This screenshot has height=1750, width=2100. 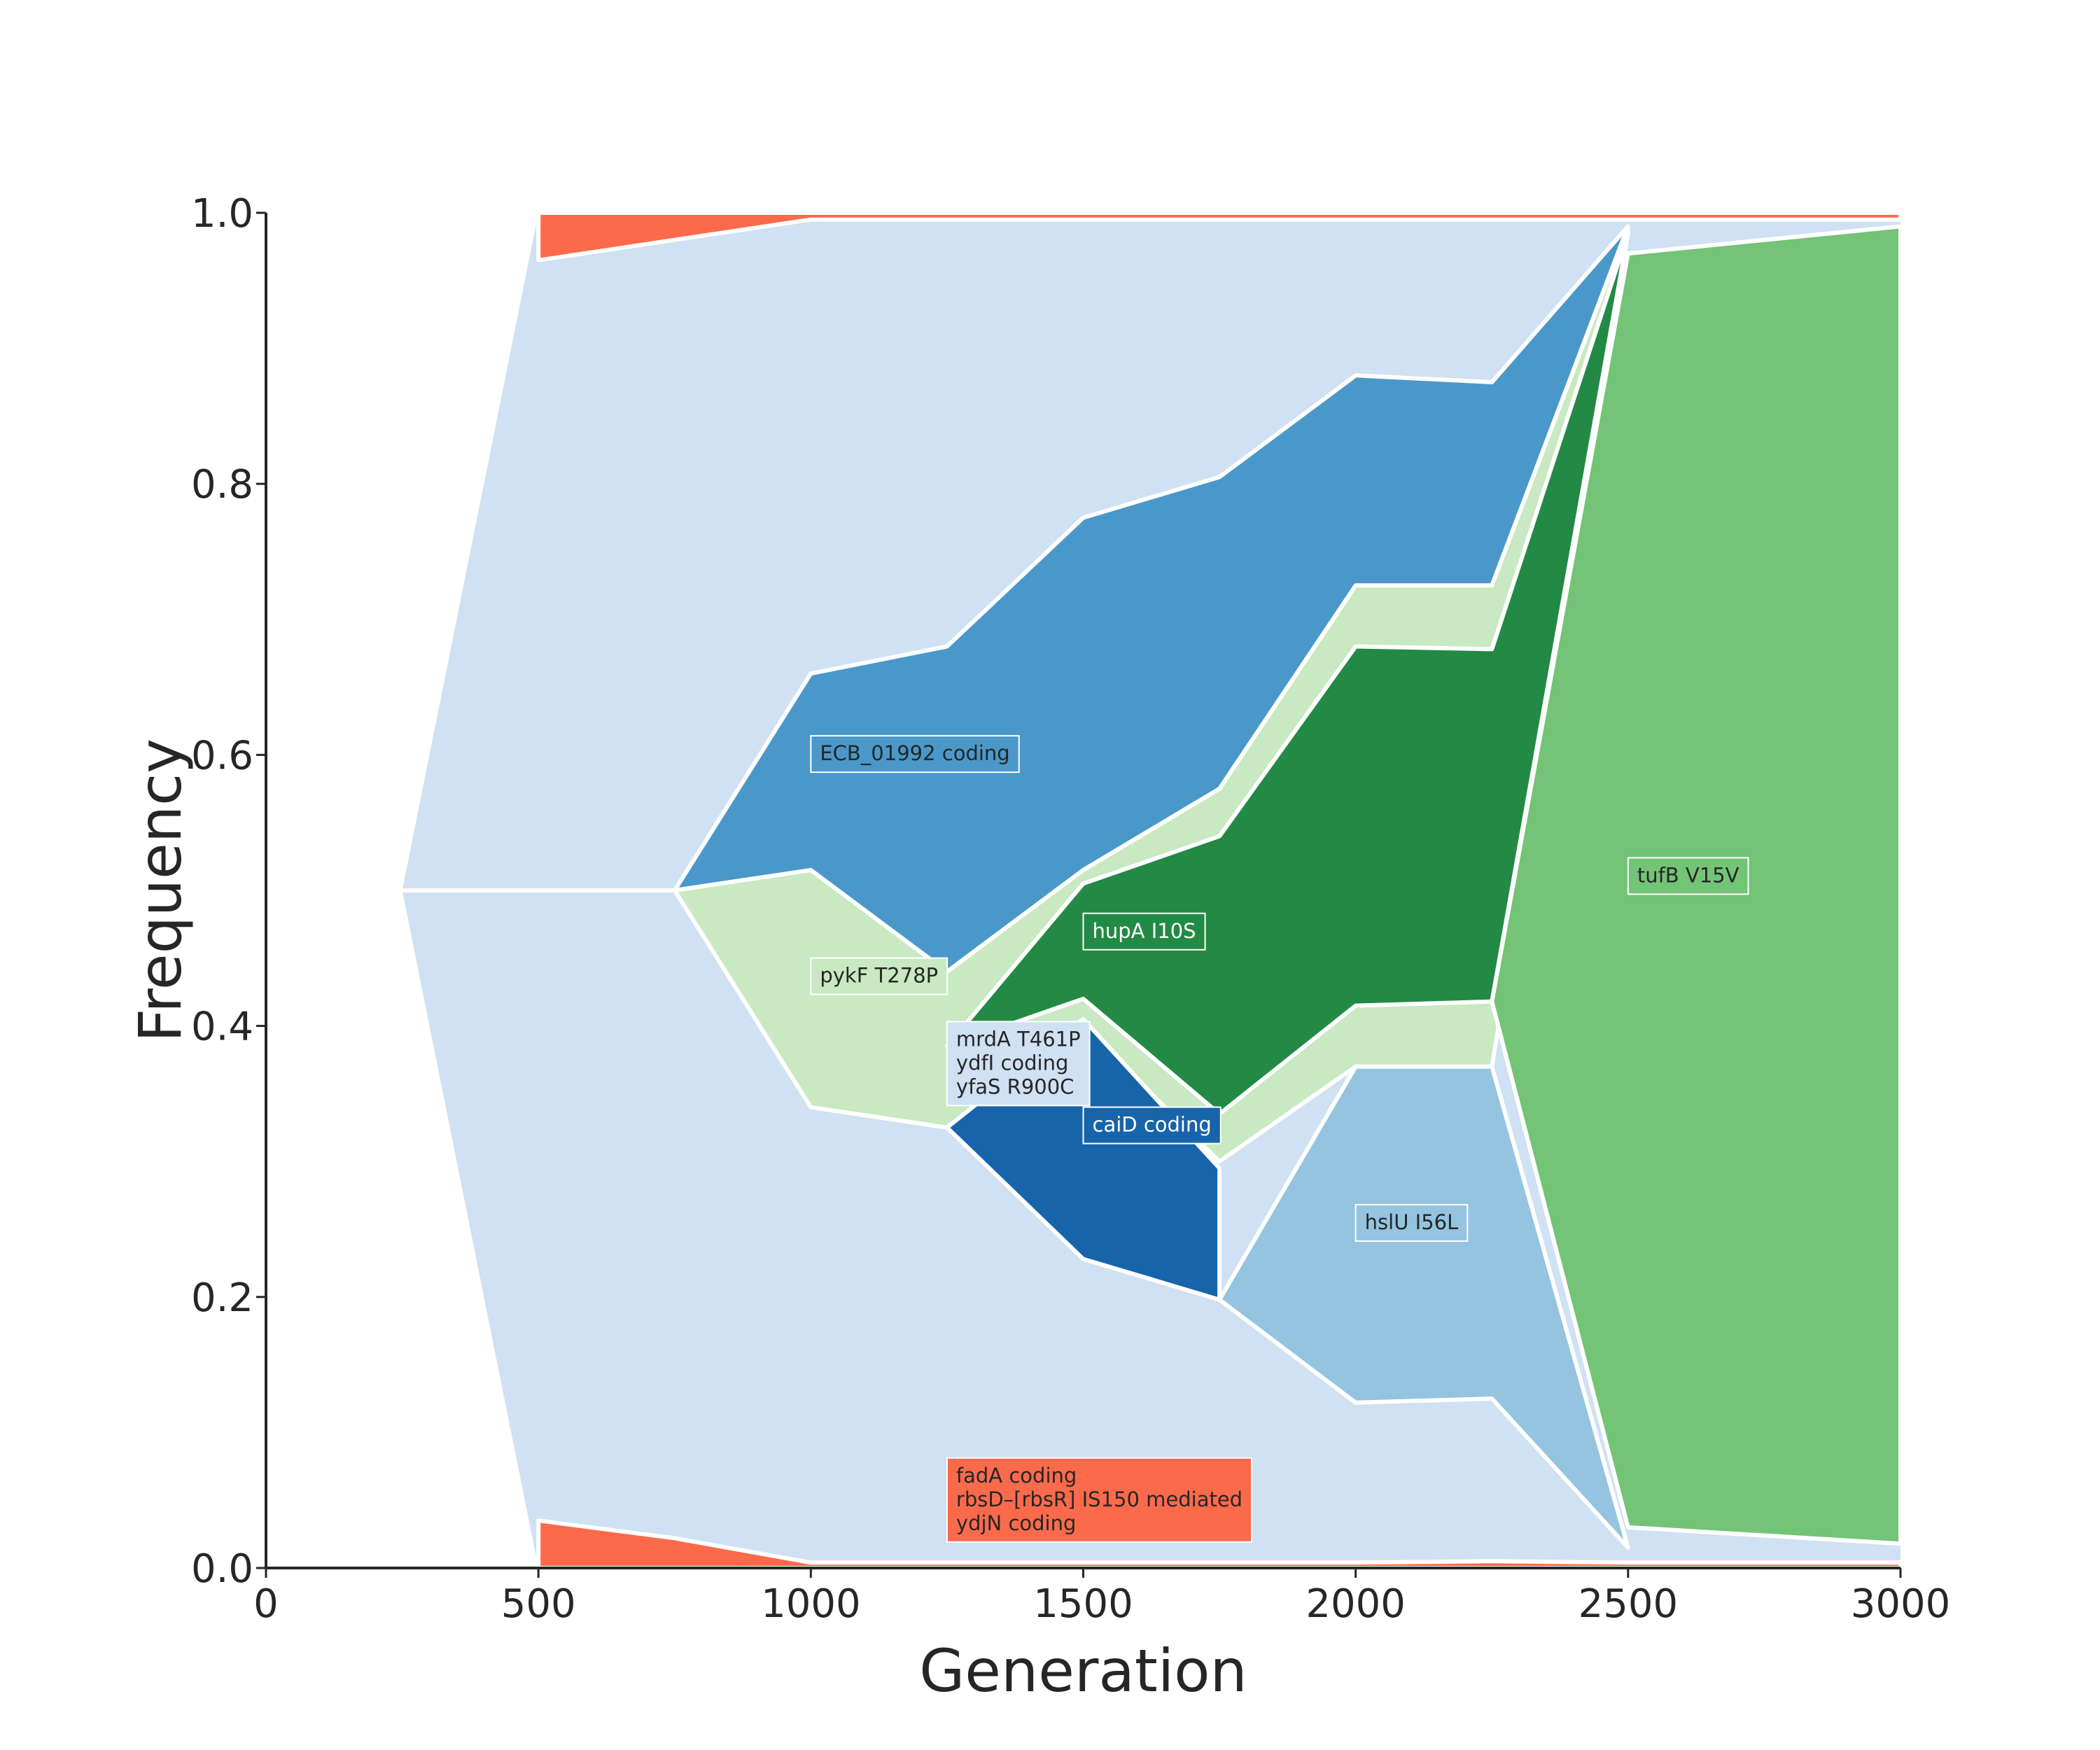 I want to click on x-tick-label: 1500, so click(x=1083, y=1604).